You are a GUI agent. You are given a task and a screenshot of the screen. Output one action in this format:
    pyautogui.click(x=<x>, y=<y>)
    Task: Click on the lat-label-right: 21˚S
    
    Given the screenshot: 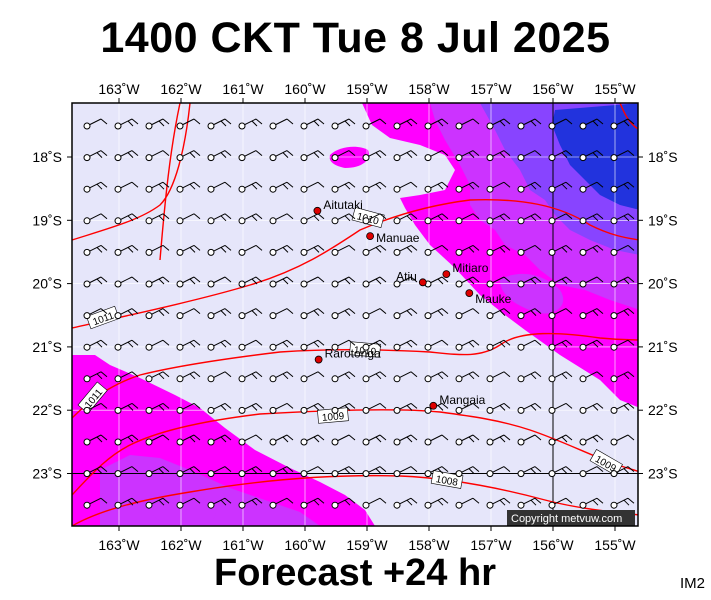 What is the action you would take?
    pyautogui.click(x=663, y=347)
    